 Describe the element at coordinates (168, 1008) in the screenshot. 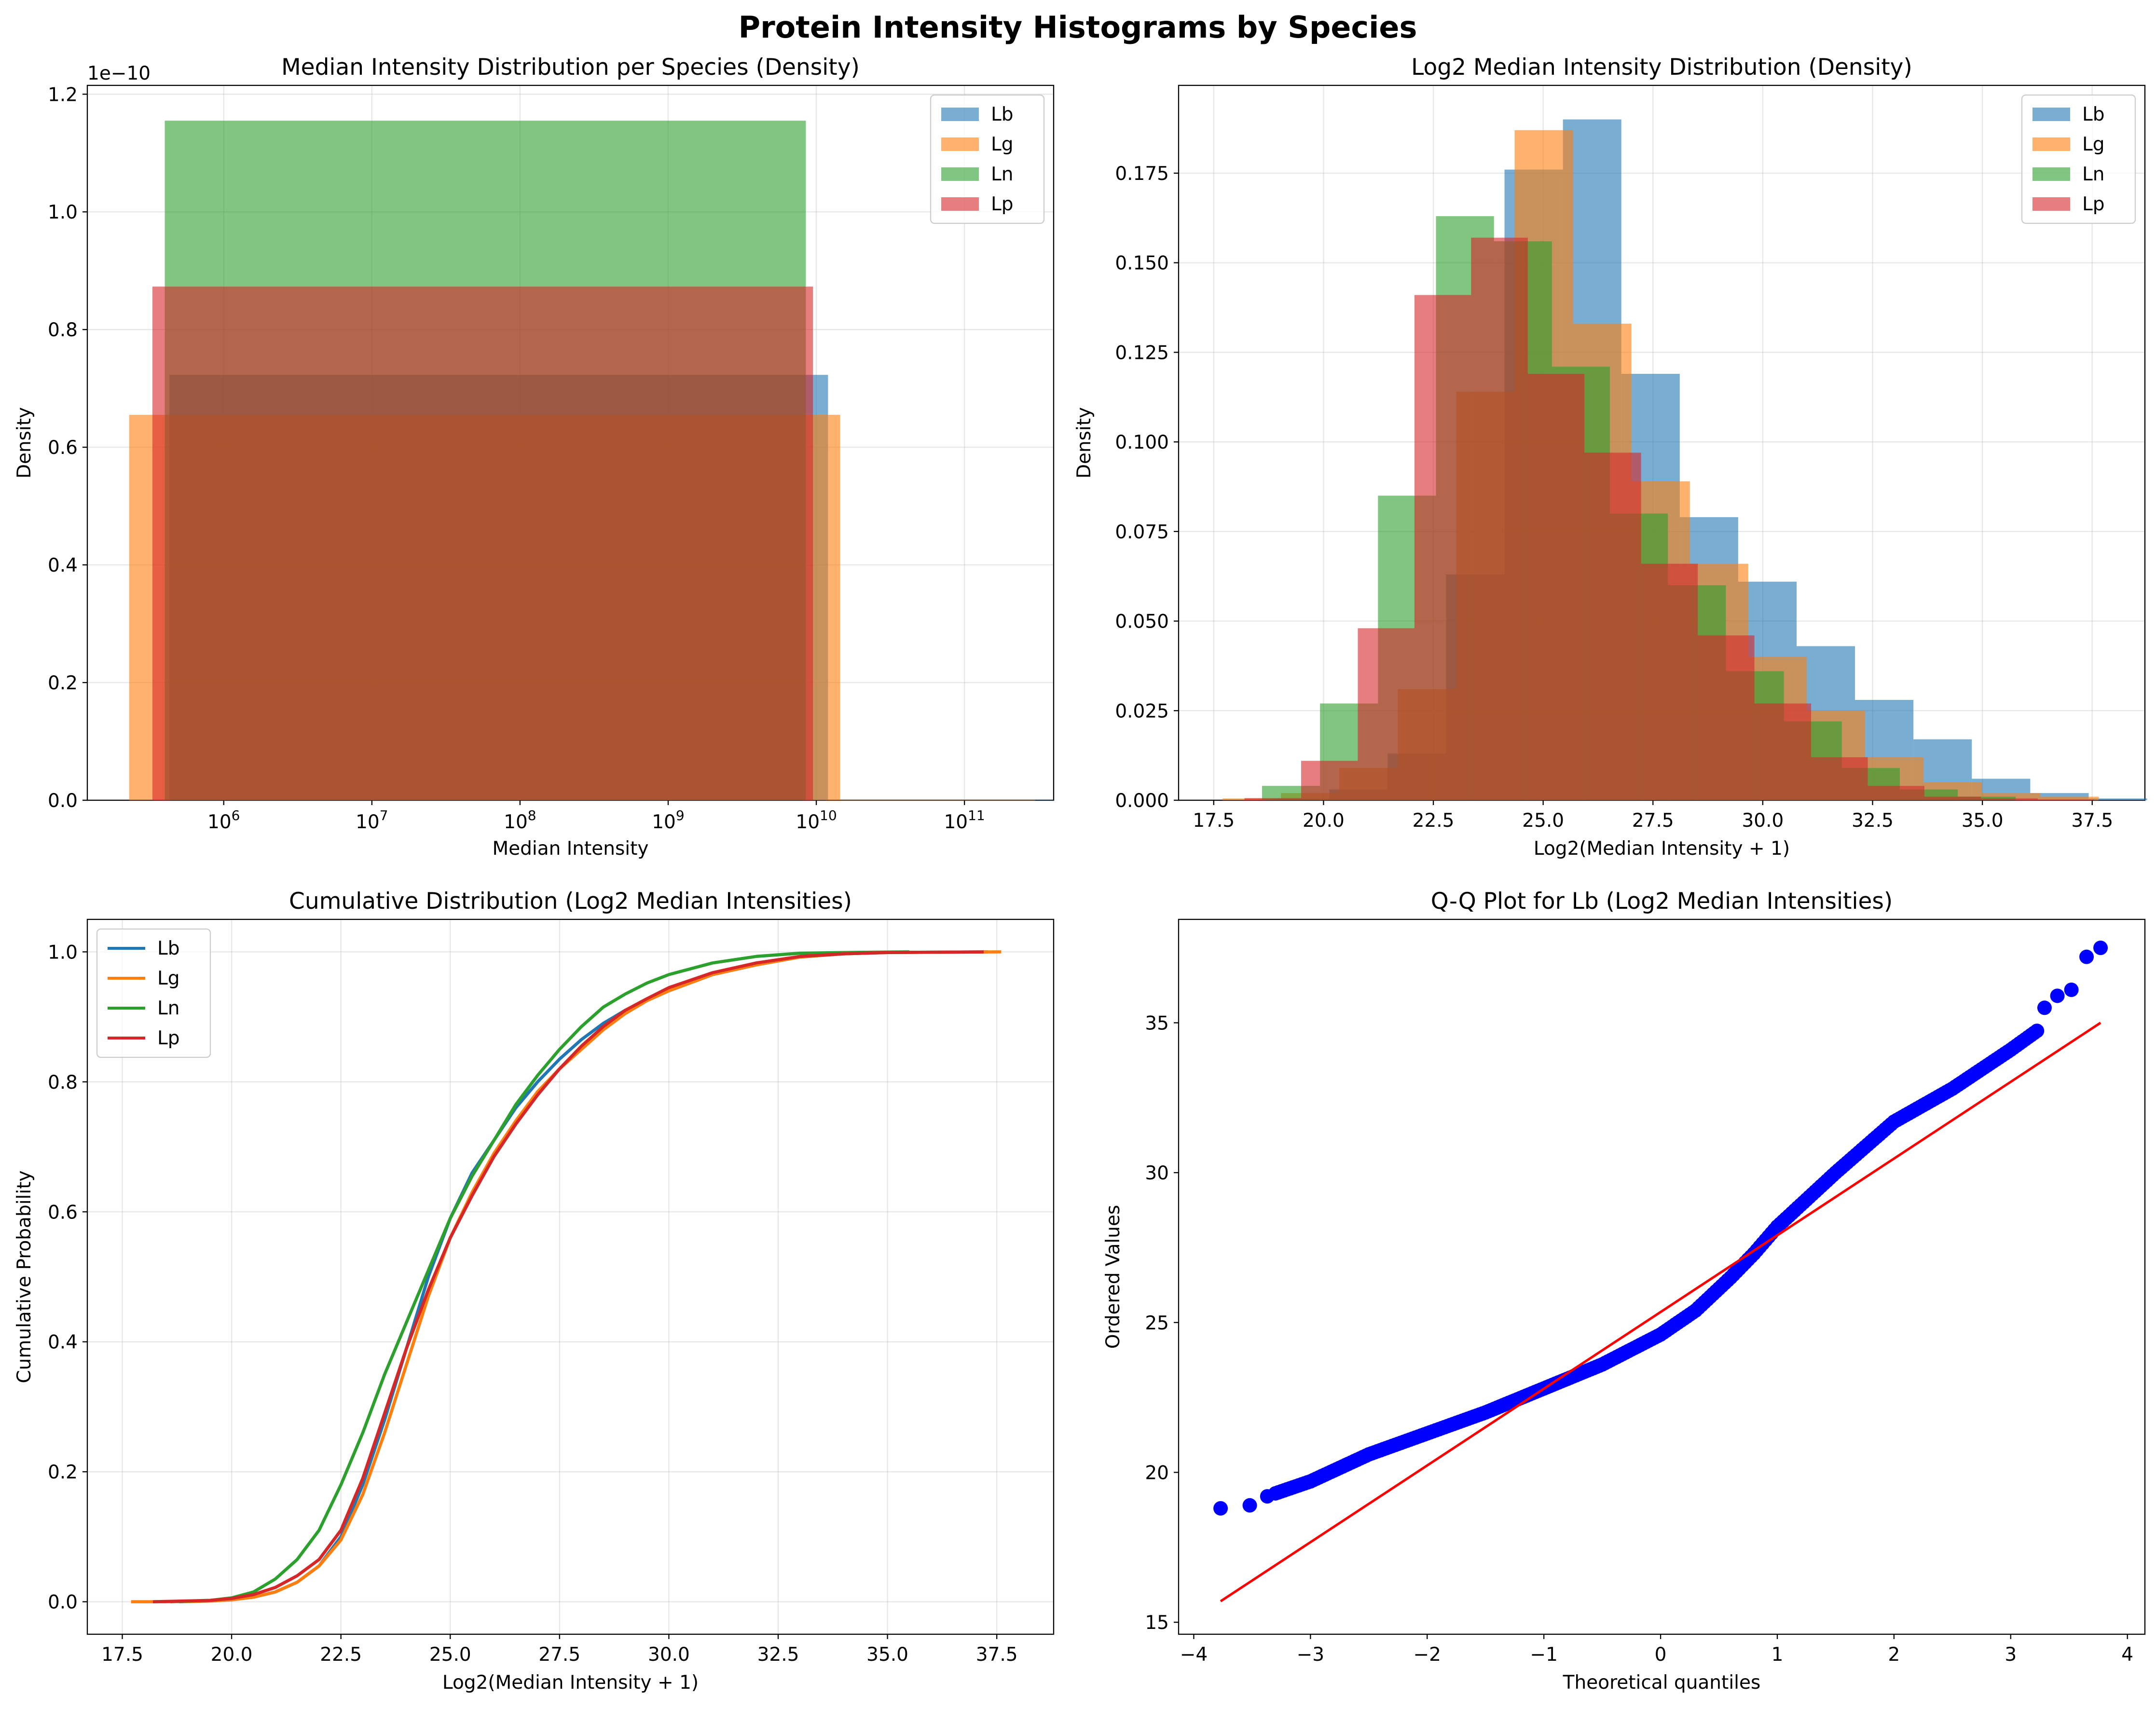

I see `p3-legend-label-ln: Ln` at that location.